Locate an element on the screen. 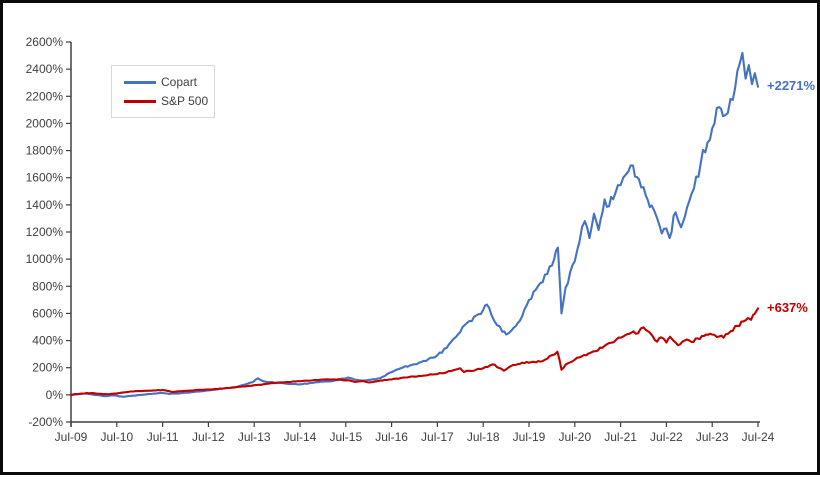 This screenshot has height=483, width=820. y-tick-label: 2600% is located at coordinates (45, 42).